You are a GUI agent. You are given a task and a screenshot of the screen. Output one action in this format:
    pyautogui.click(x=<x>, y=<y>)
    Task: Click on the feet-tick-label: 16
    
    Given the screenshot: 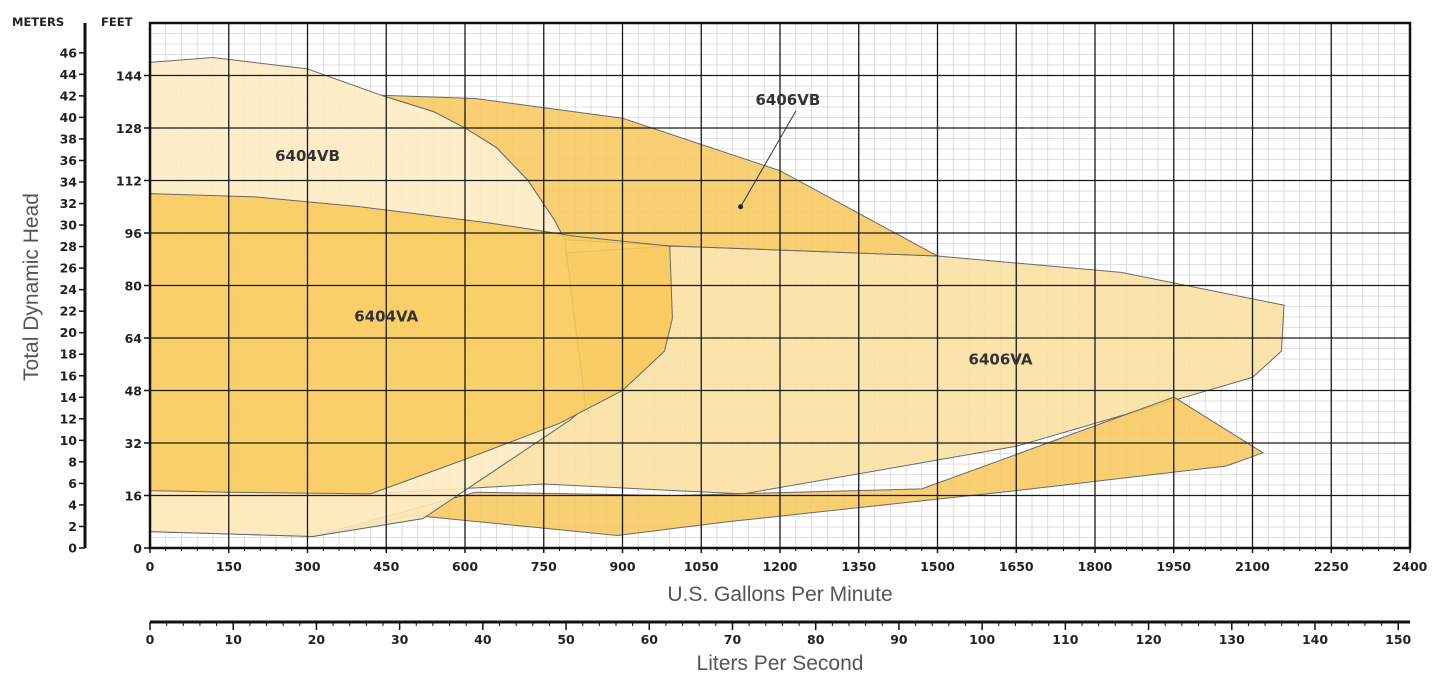 What is the action you would take?
    pyautogui.click(x=134, y=496)
    